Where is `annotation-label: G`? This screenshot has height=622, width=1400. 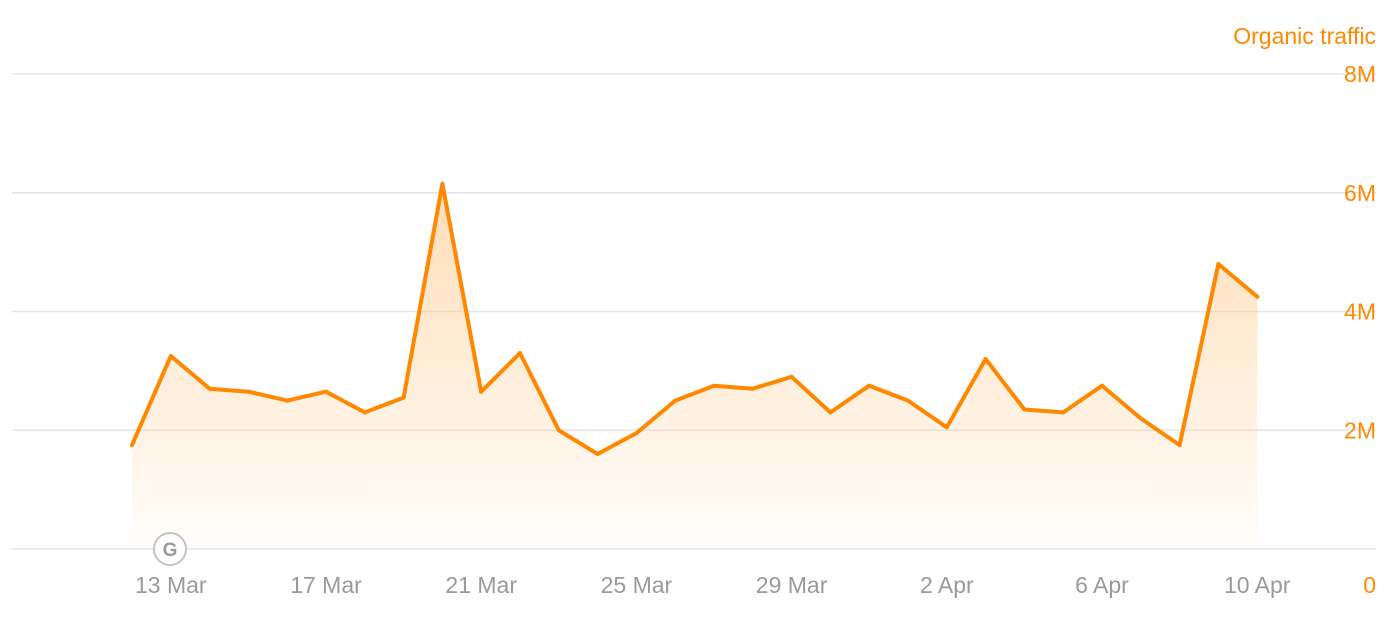
annotation-label: G is located at coordinates (170, 550).